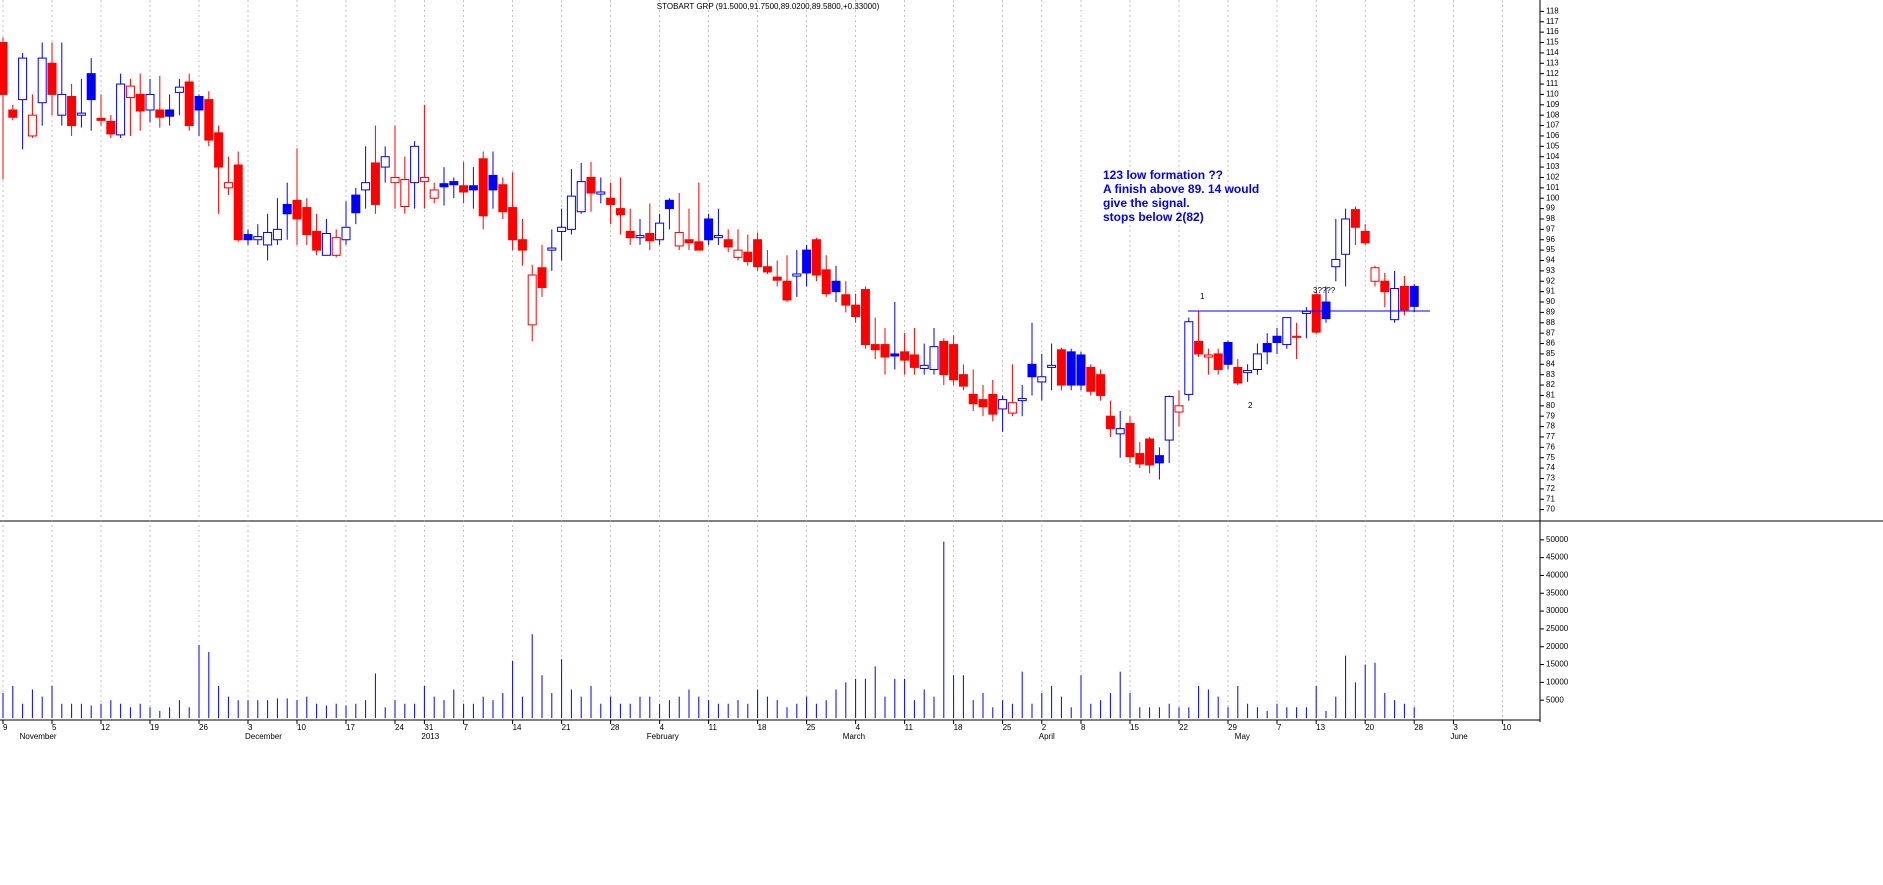 The image size is (1883, 885). Describe the element at coordinates (1550, 218) in the screenshot. I see `y-tick-label: 98` at that location.